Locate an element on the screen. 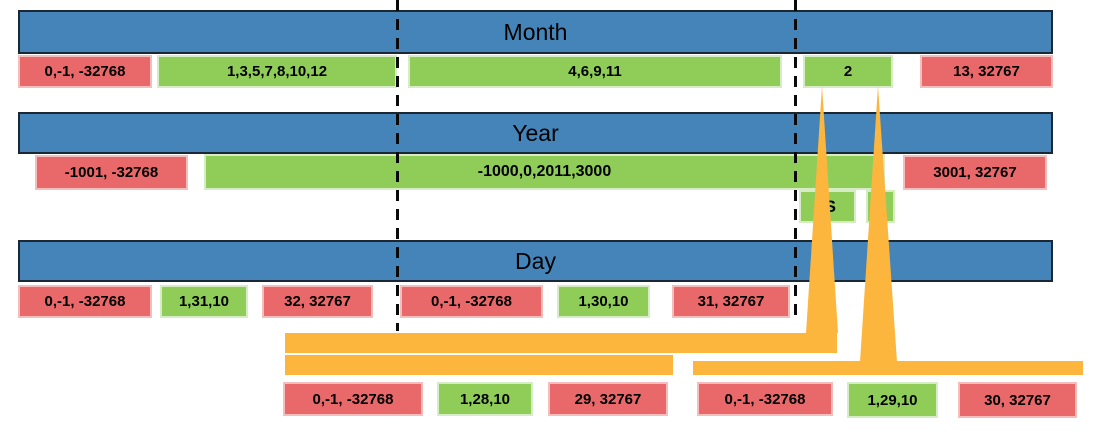 The width and height of the screenshot is (1093, 436). february-non-leap-connector-upper is located at coordinates (561, 343).